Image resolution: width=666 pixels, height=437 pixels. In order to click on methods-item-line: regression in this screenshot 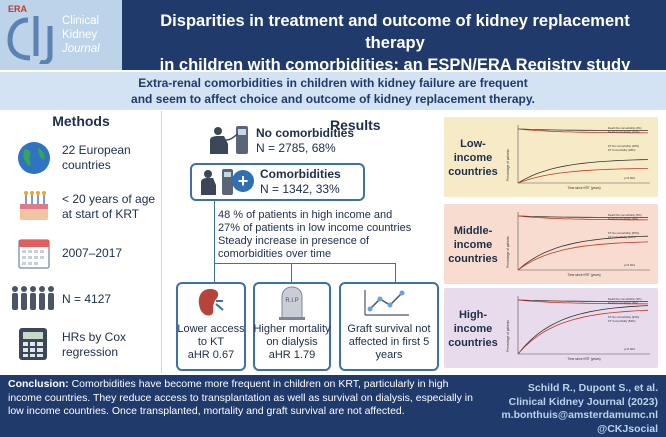, I will do `click(90, 352)`.